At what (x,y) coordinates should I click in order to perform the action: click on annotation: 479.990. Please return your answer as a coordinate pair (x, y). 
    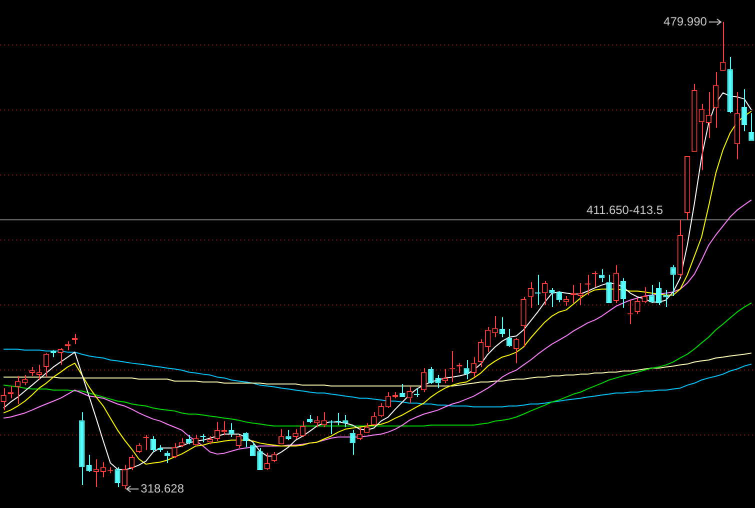
    Looking at the image, I should click on (686, 21).